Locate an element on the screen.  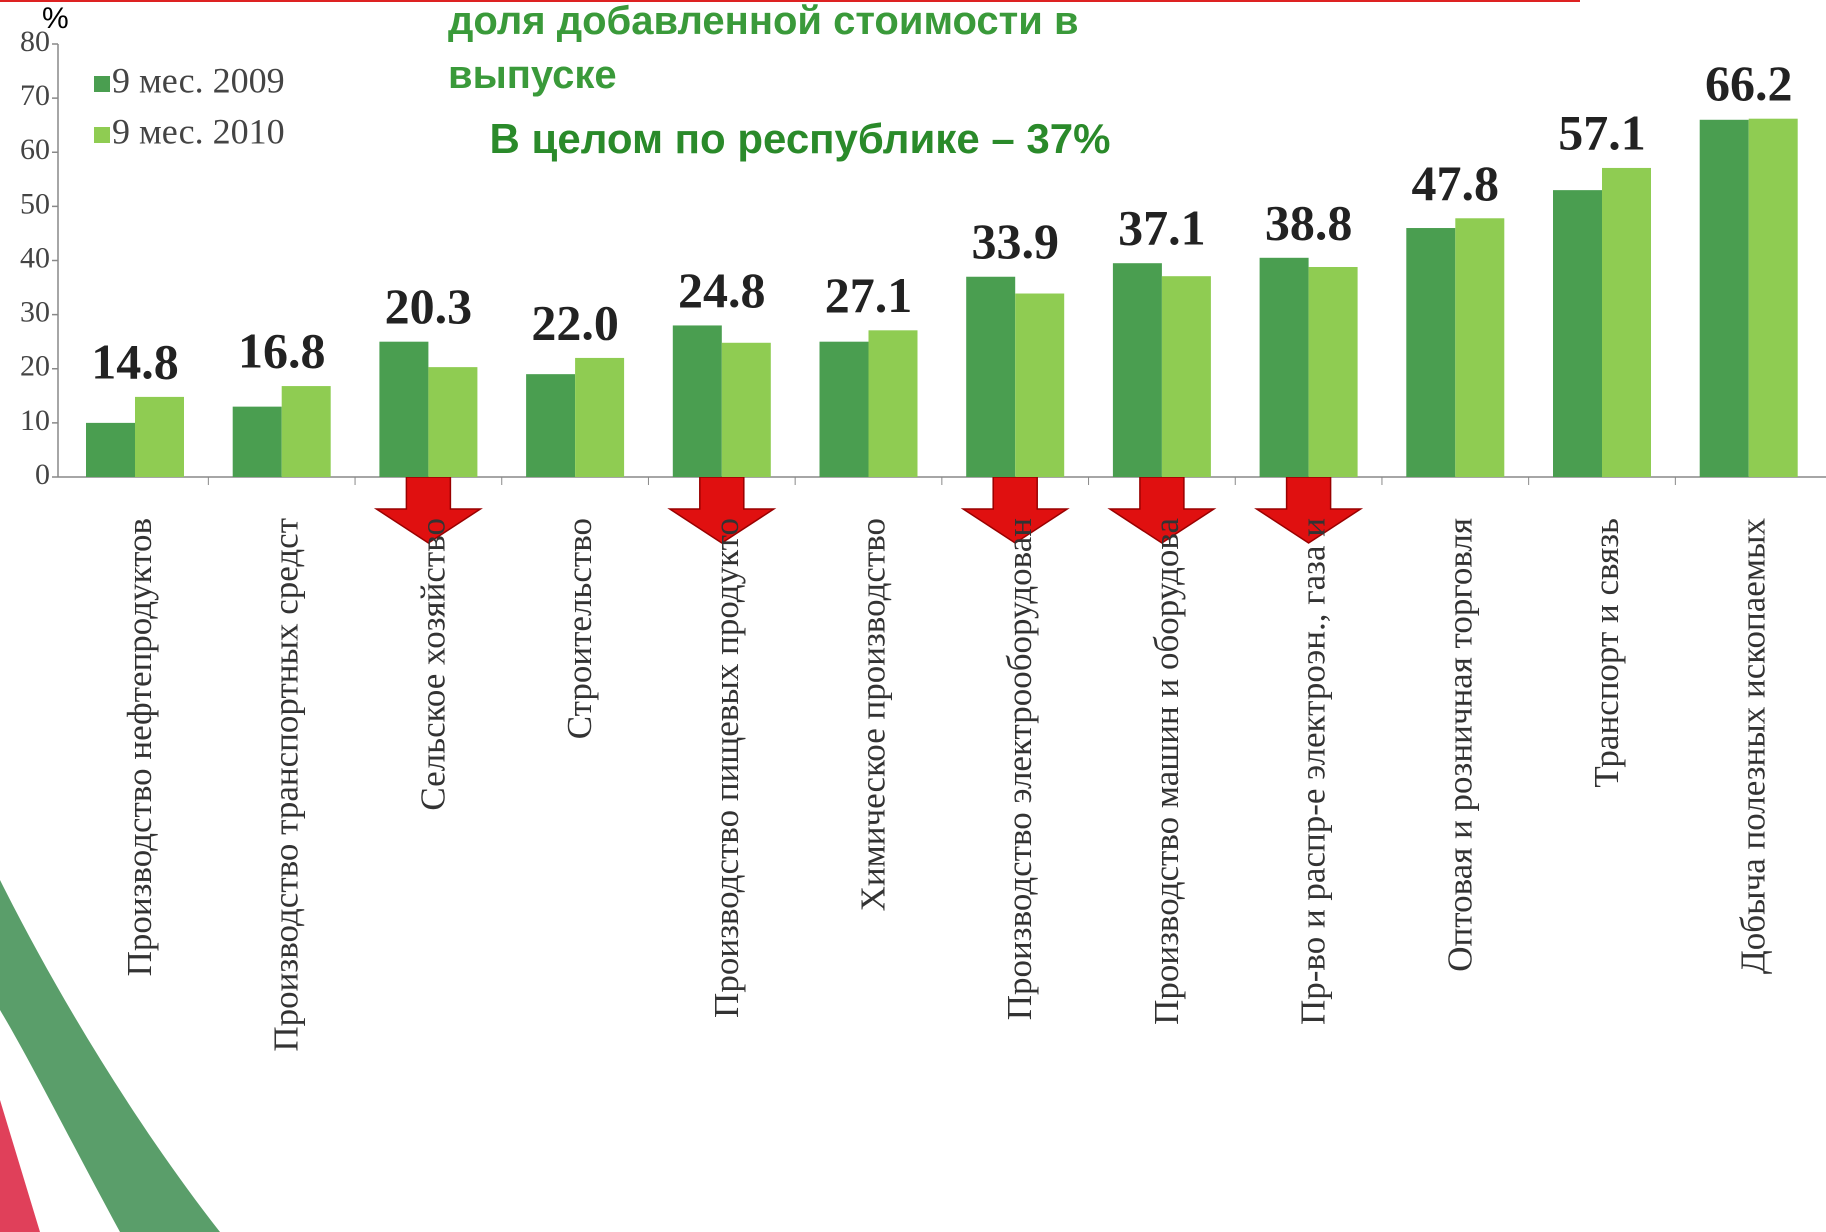
x-tick-label: Производство транспортных средст is located at coordinates (286, 785).